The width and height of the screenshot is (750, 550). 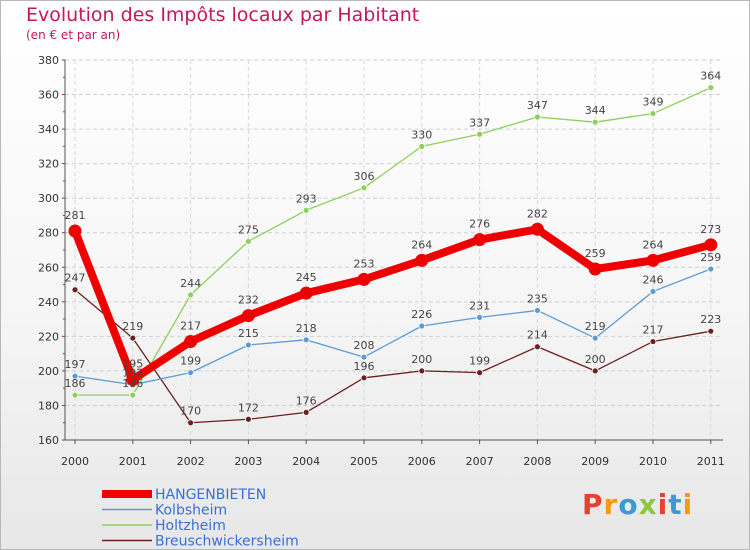 What do you see at coordinates (479, 122) in the screenshot?
I see `data-label-holtzheim-2007: 337` at bounding box center [479, 122].